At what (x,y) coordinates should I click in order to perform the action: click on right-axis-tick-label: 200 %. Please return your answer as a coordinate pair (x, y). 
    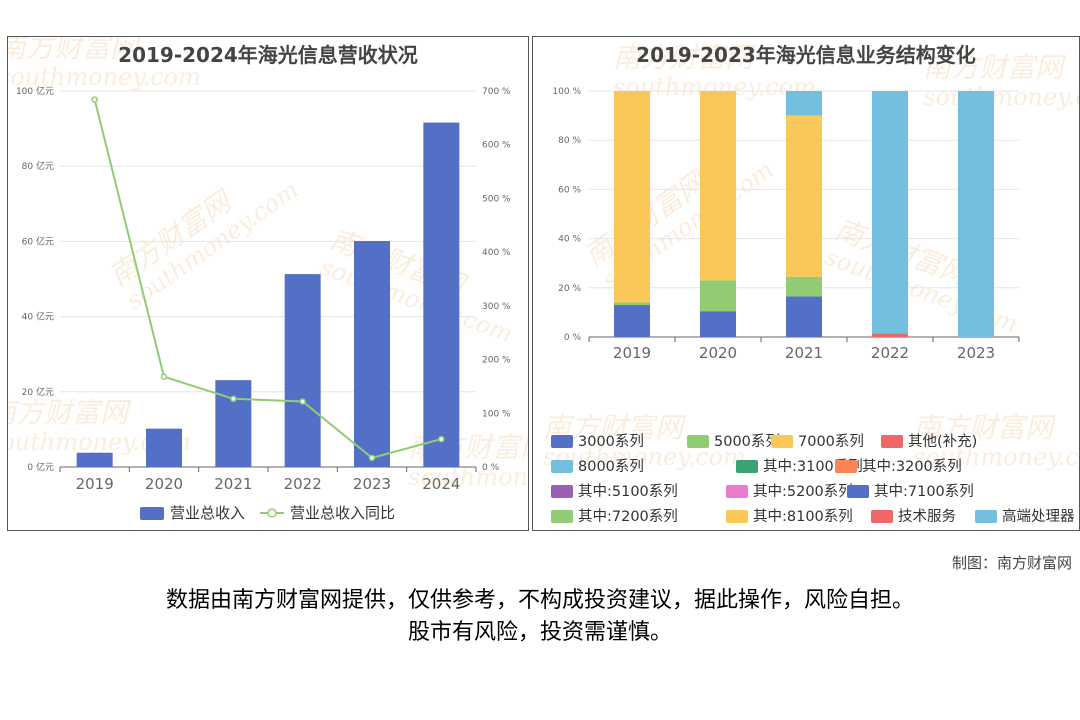
    Looking at the image, I should click on (496, 361).